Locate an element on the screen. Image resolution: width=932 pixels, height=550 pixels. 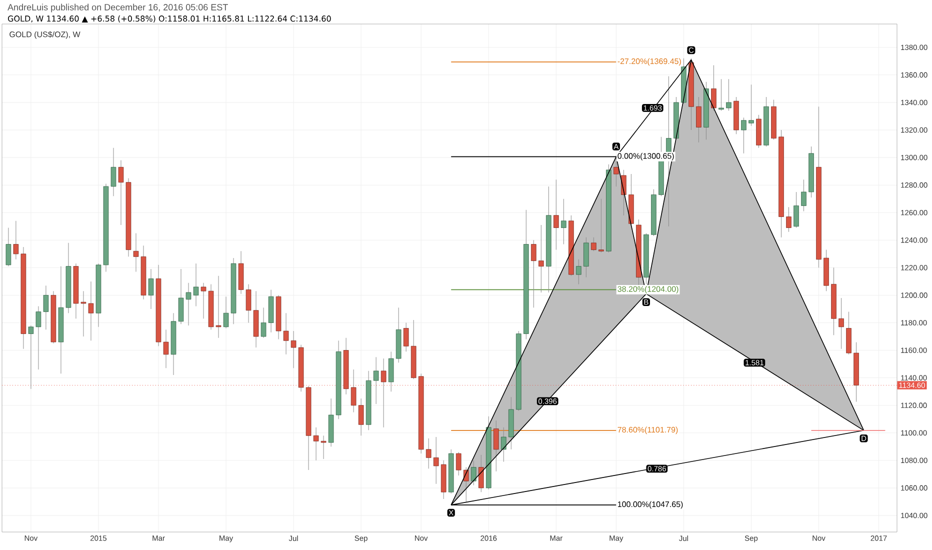
annotation: GOLD (US$/OZ), W is located at coordinates (45, 35).